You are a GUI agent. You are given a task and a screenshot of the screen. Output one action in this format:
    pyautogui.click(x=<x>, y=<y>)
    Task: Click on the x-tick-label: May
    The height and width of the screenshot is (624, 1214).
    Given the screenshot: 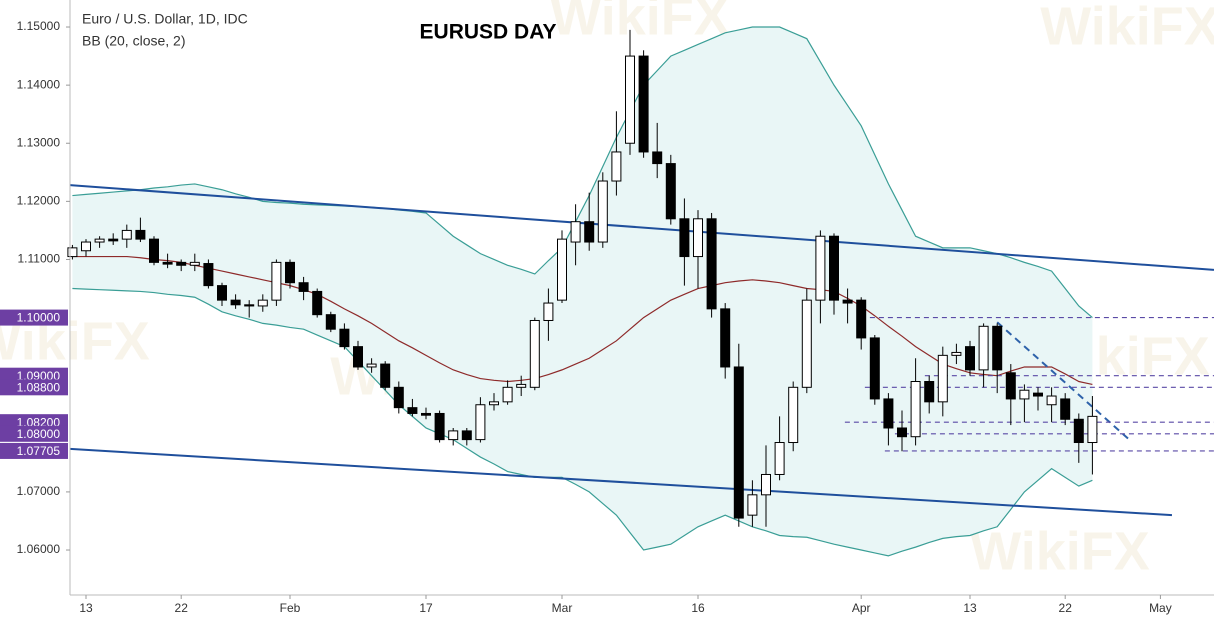 What is the action you would take?
    pyautogui.click(x=1160, y=608)
    